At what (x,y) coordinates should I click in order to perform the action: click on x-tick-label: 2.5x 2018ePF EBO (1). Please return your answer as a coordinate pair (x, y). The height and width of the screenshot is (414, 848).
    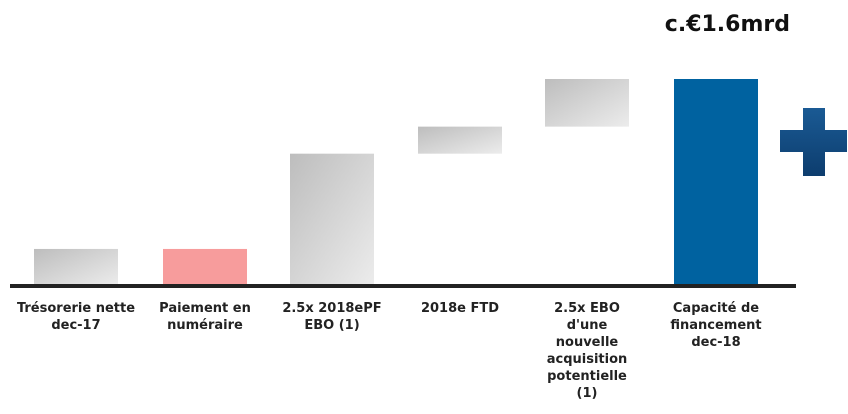
    Looking at the image, I should click on (332, 317).